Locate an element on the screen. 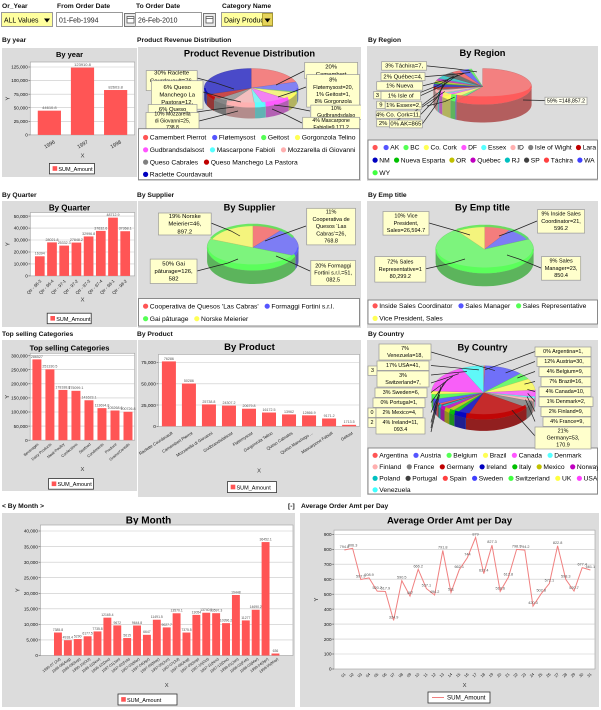 The height and width of the screenshot is (710, 601). svg-text: 50286 is located at coordinates (189, 381).